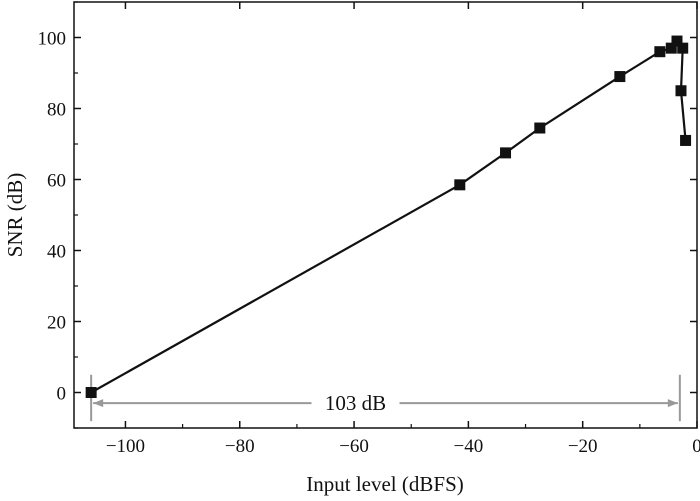  What do you see at coordinates (469, 446) in the screenshot?
I see `x-tick-label: −40` at bounding box center [469, 446].